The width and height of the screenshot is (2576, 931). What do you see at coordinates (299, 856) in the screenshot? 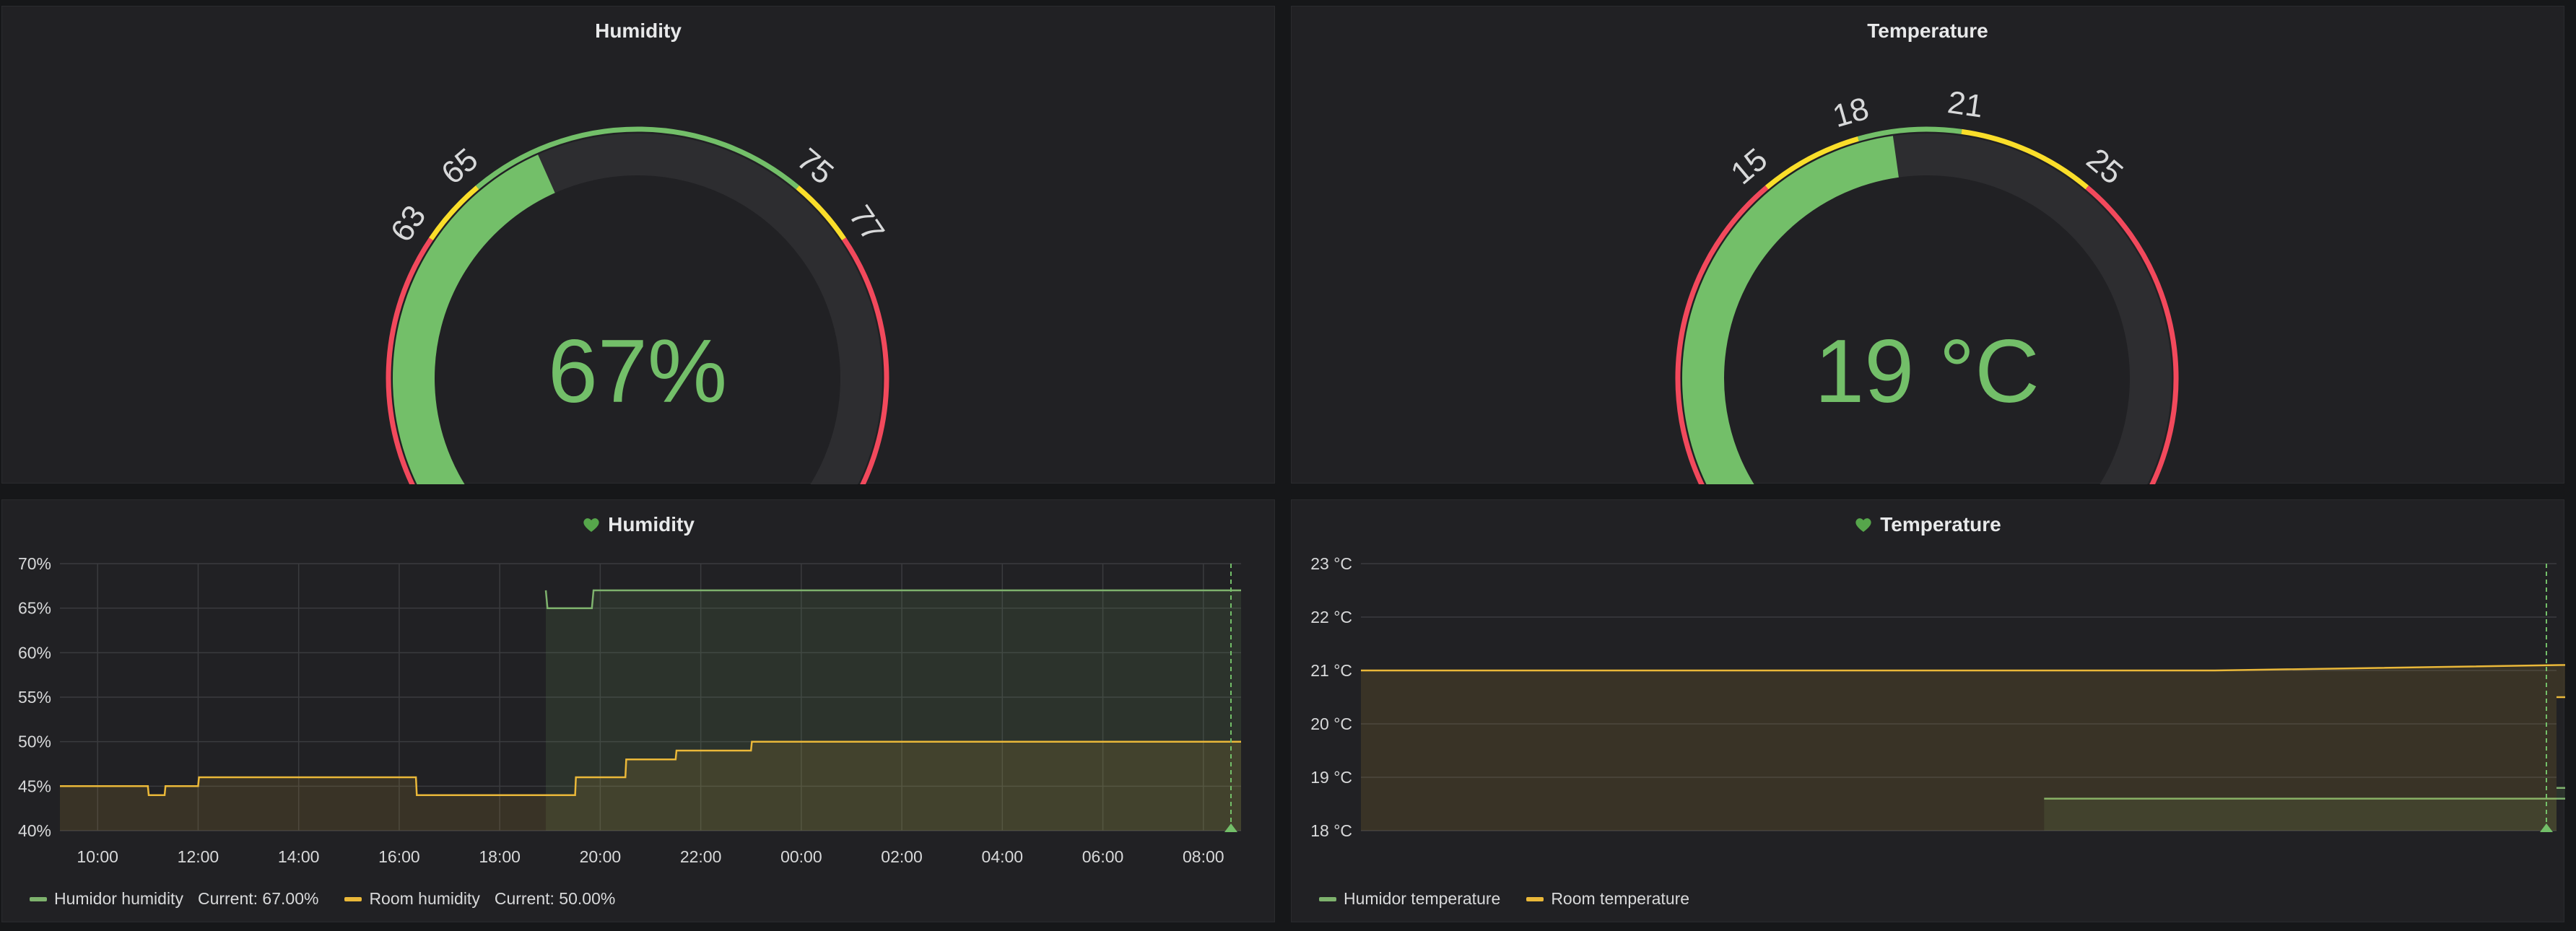
I see `x-tick-label: 14:00` at bounding box center [299, 856].